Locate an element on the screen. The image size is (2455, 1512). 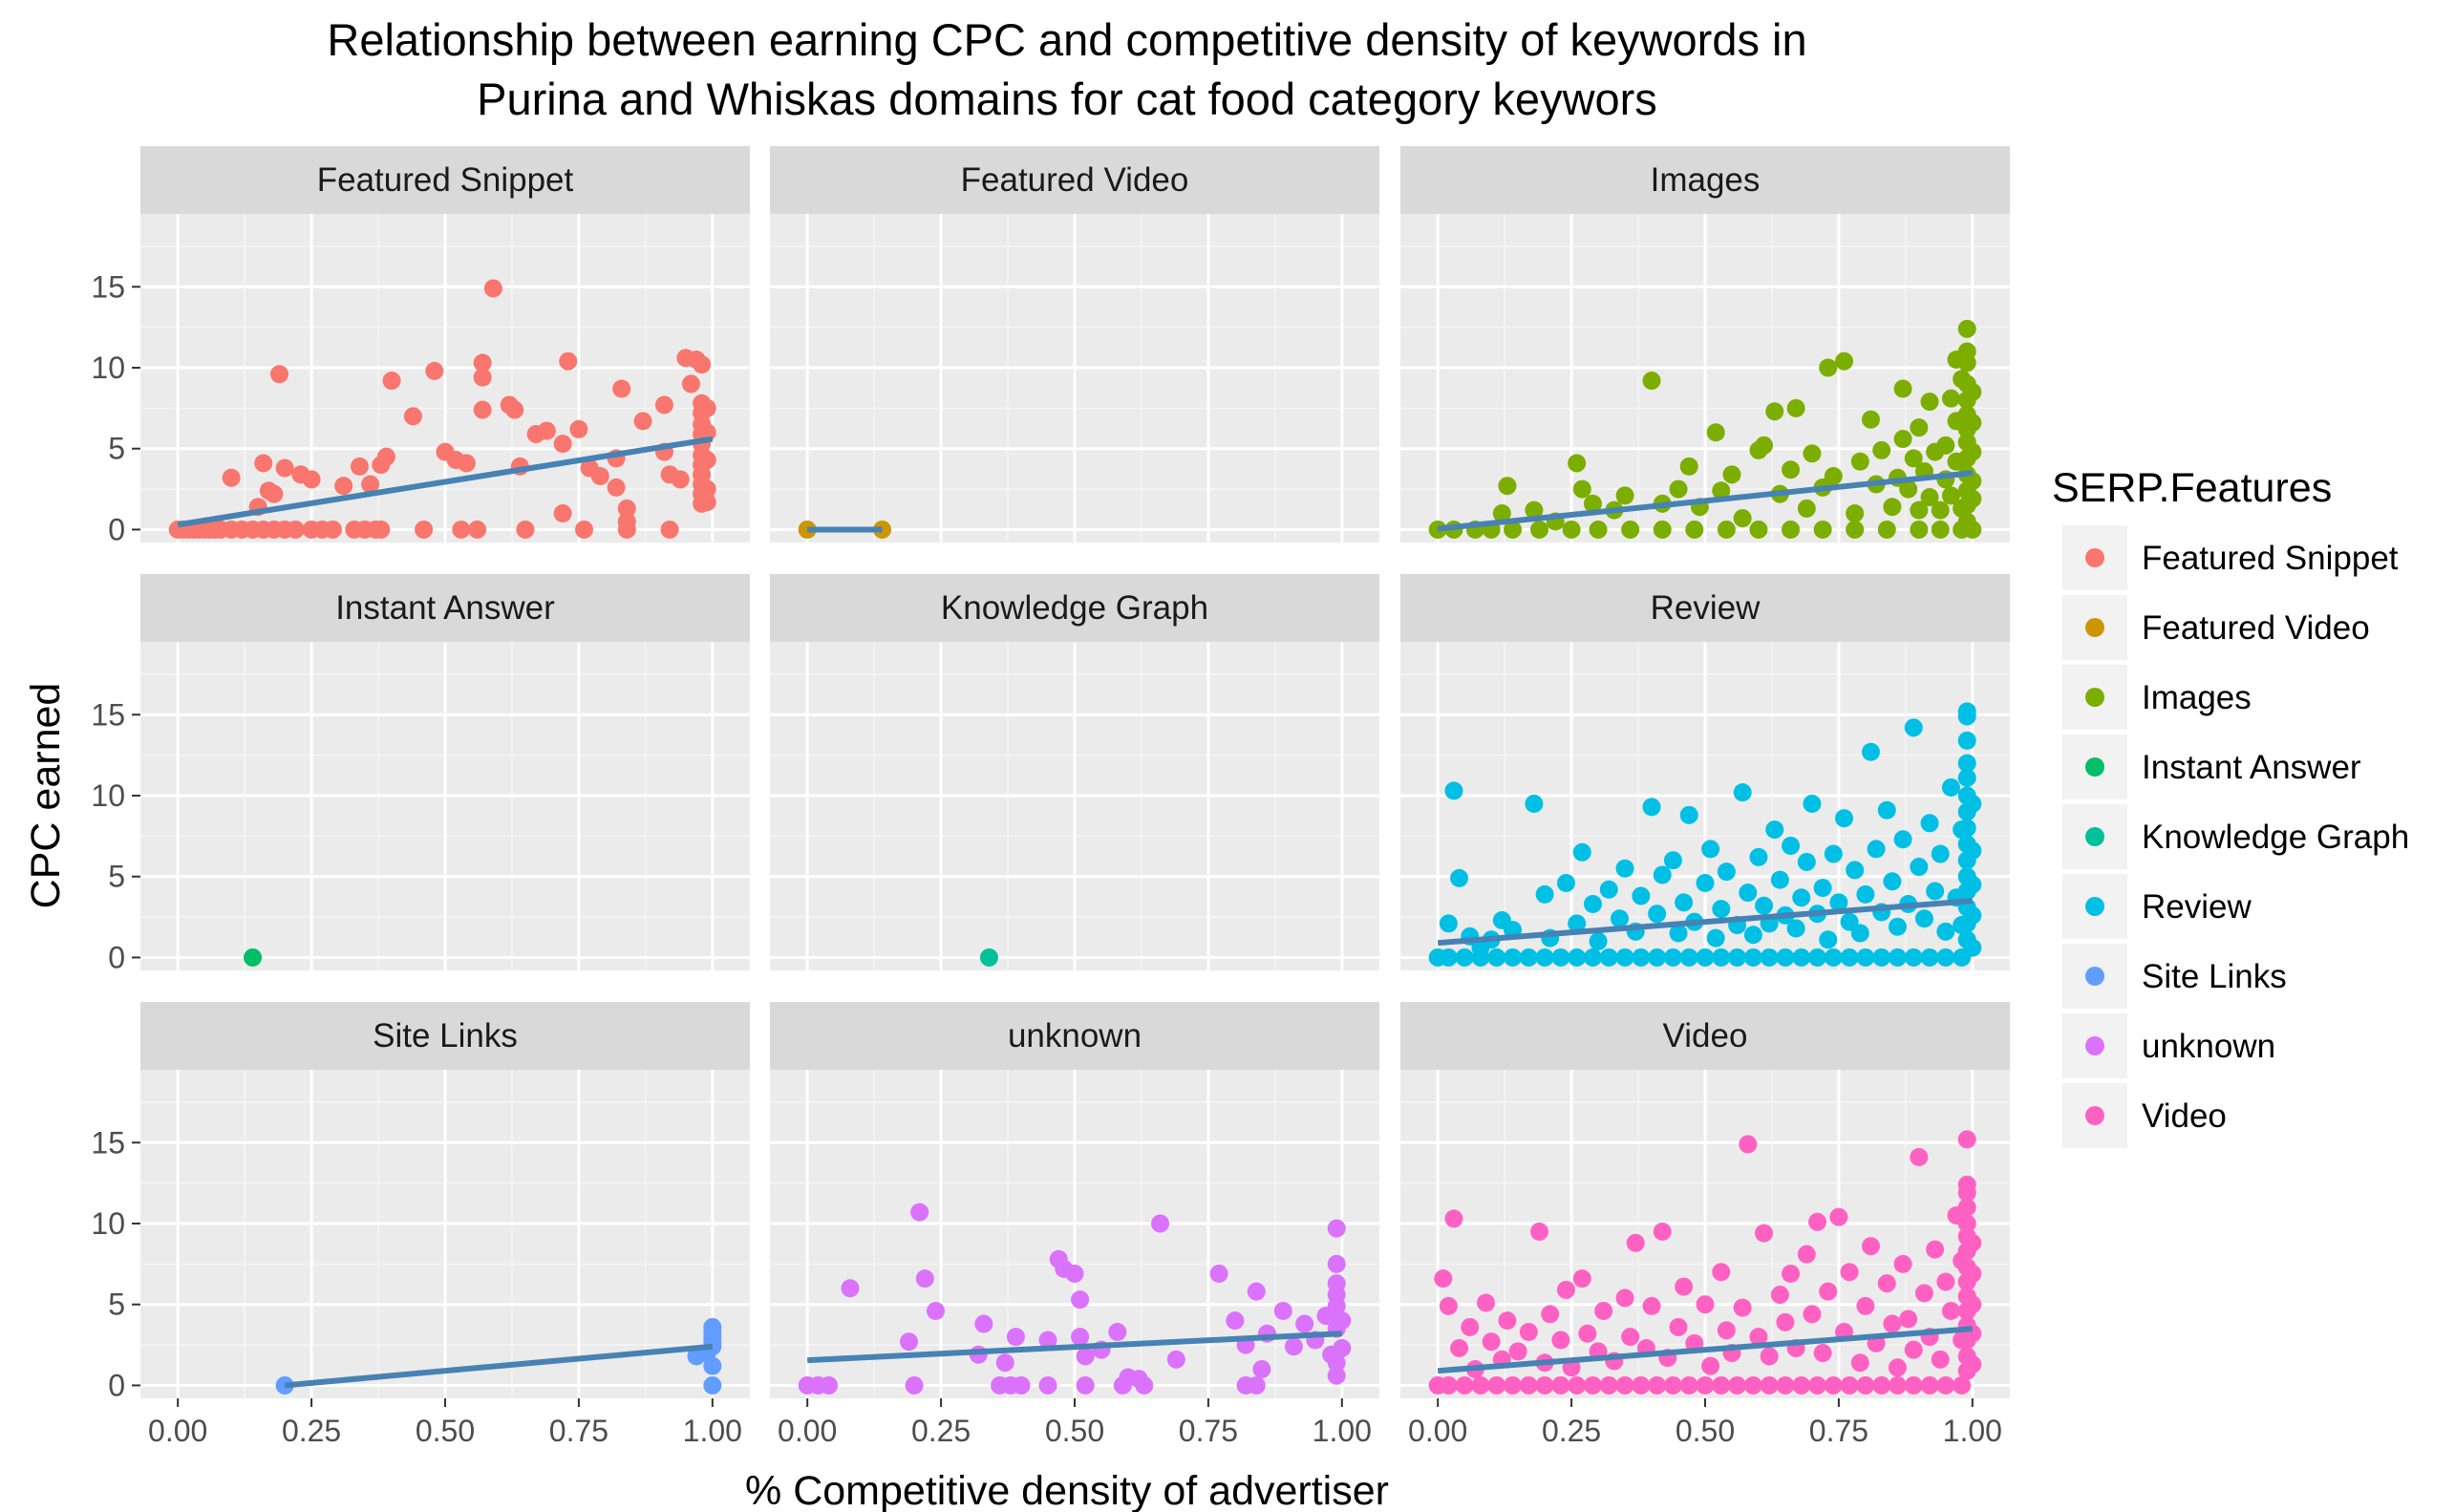
facet-review: Review is located at coordinates (1705, 772).